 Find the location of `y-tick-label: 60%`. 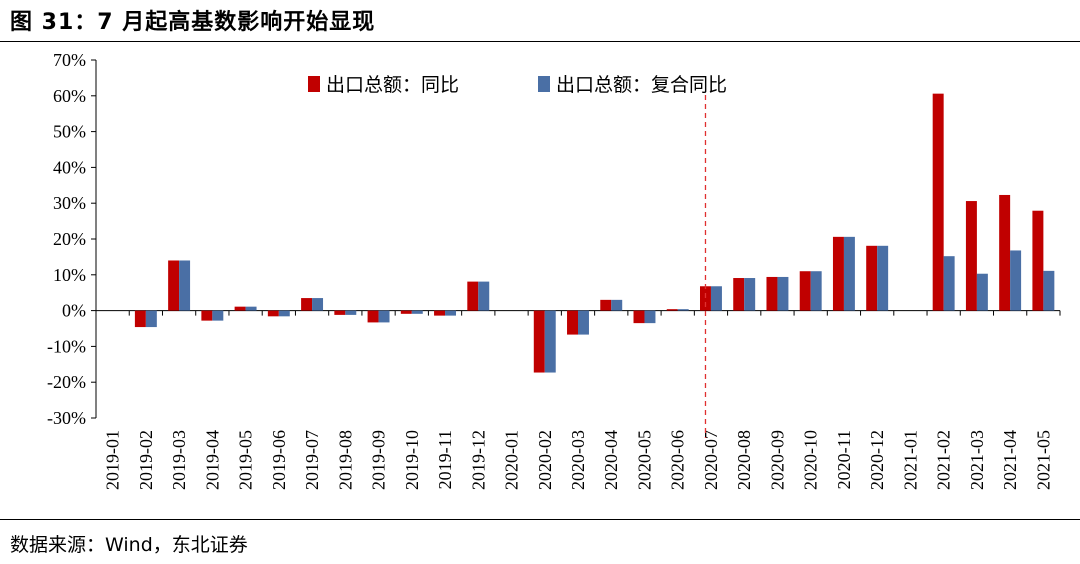

y-tick-label: 60% is located at coordinates (69, 96).